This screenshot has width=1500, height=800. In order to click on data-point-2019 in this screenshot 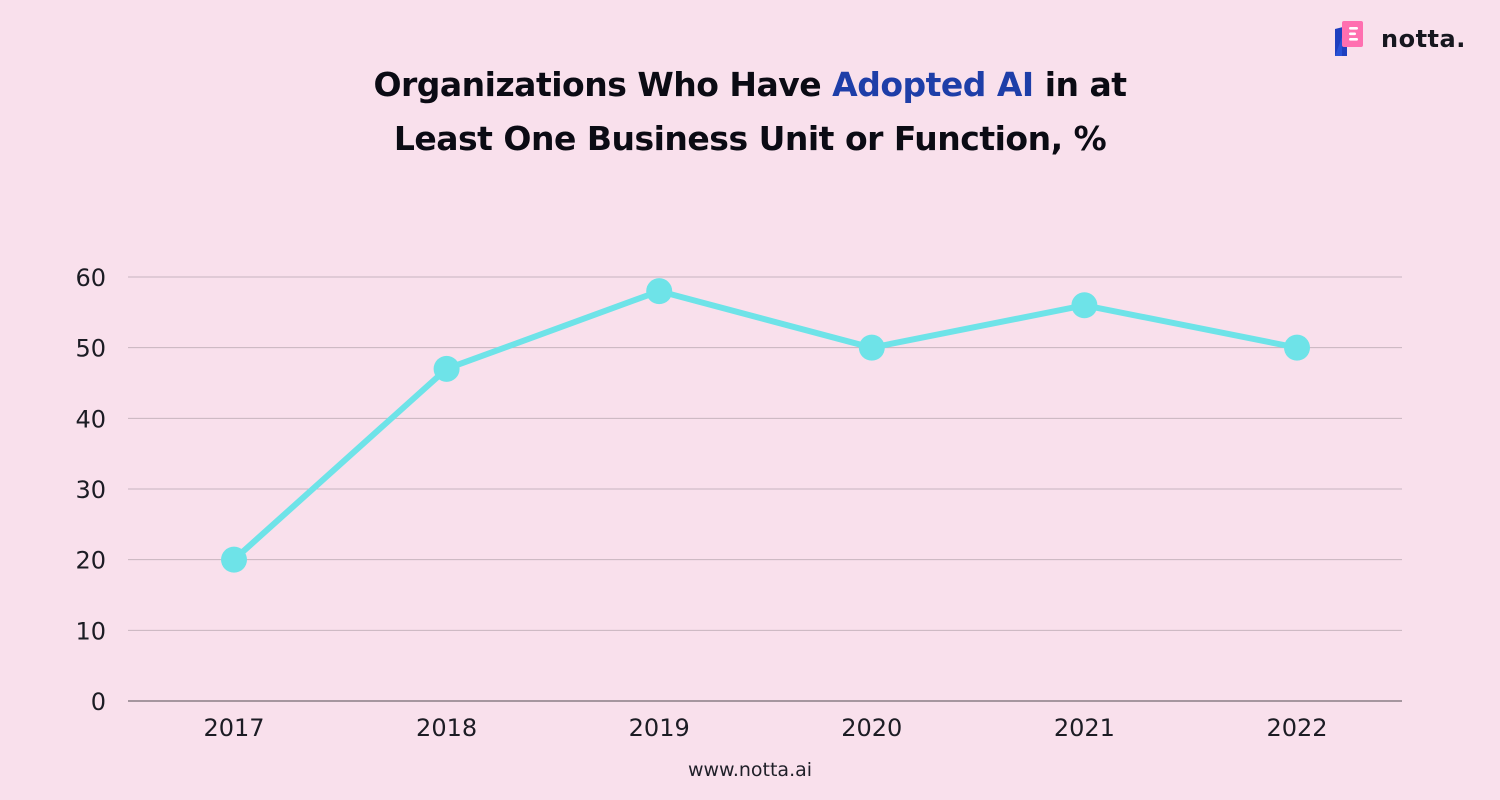, I will do `click(659, 291)`.